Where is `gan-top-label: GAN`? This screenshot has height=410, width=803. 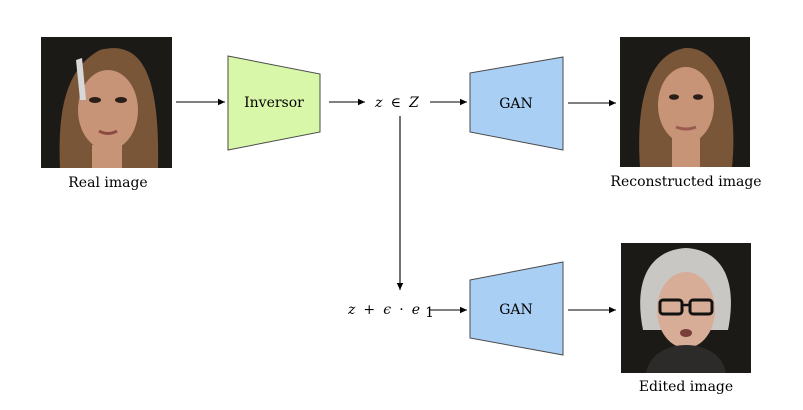
gan-top-label: GAN is located at coordinates (516, 104).